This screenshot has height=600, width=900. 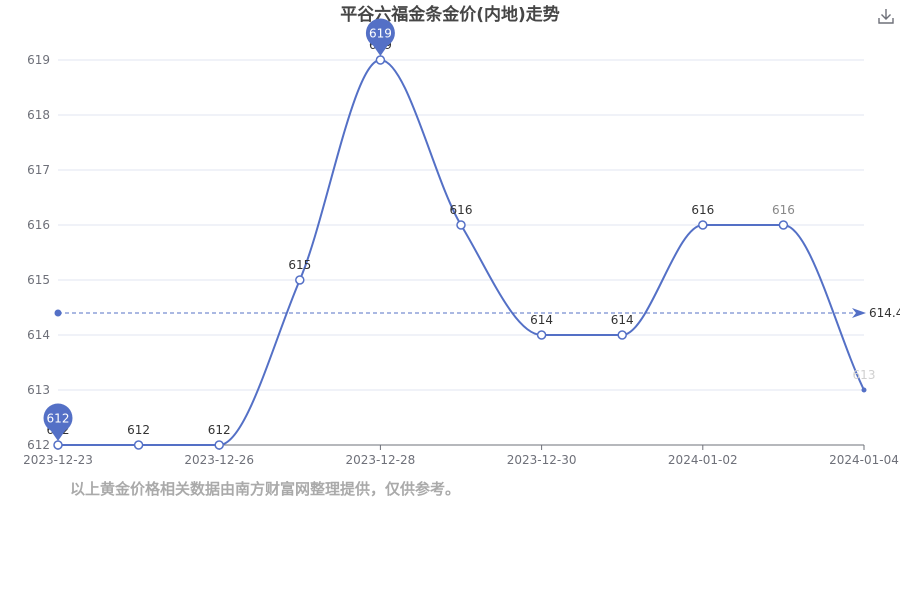 I want to click on y-tick-label-618: 618, so click(x=38, y=115).